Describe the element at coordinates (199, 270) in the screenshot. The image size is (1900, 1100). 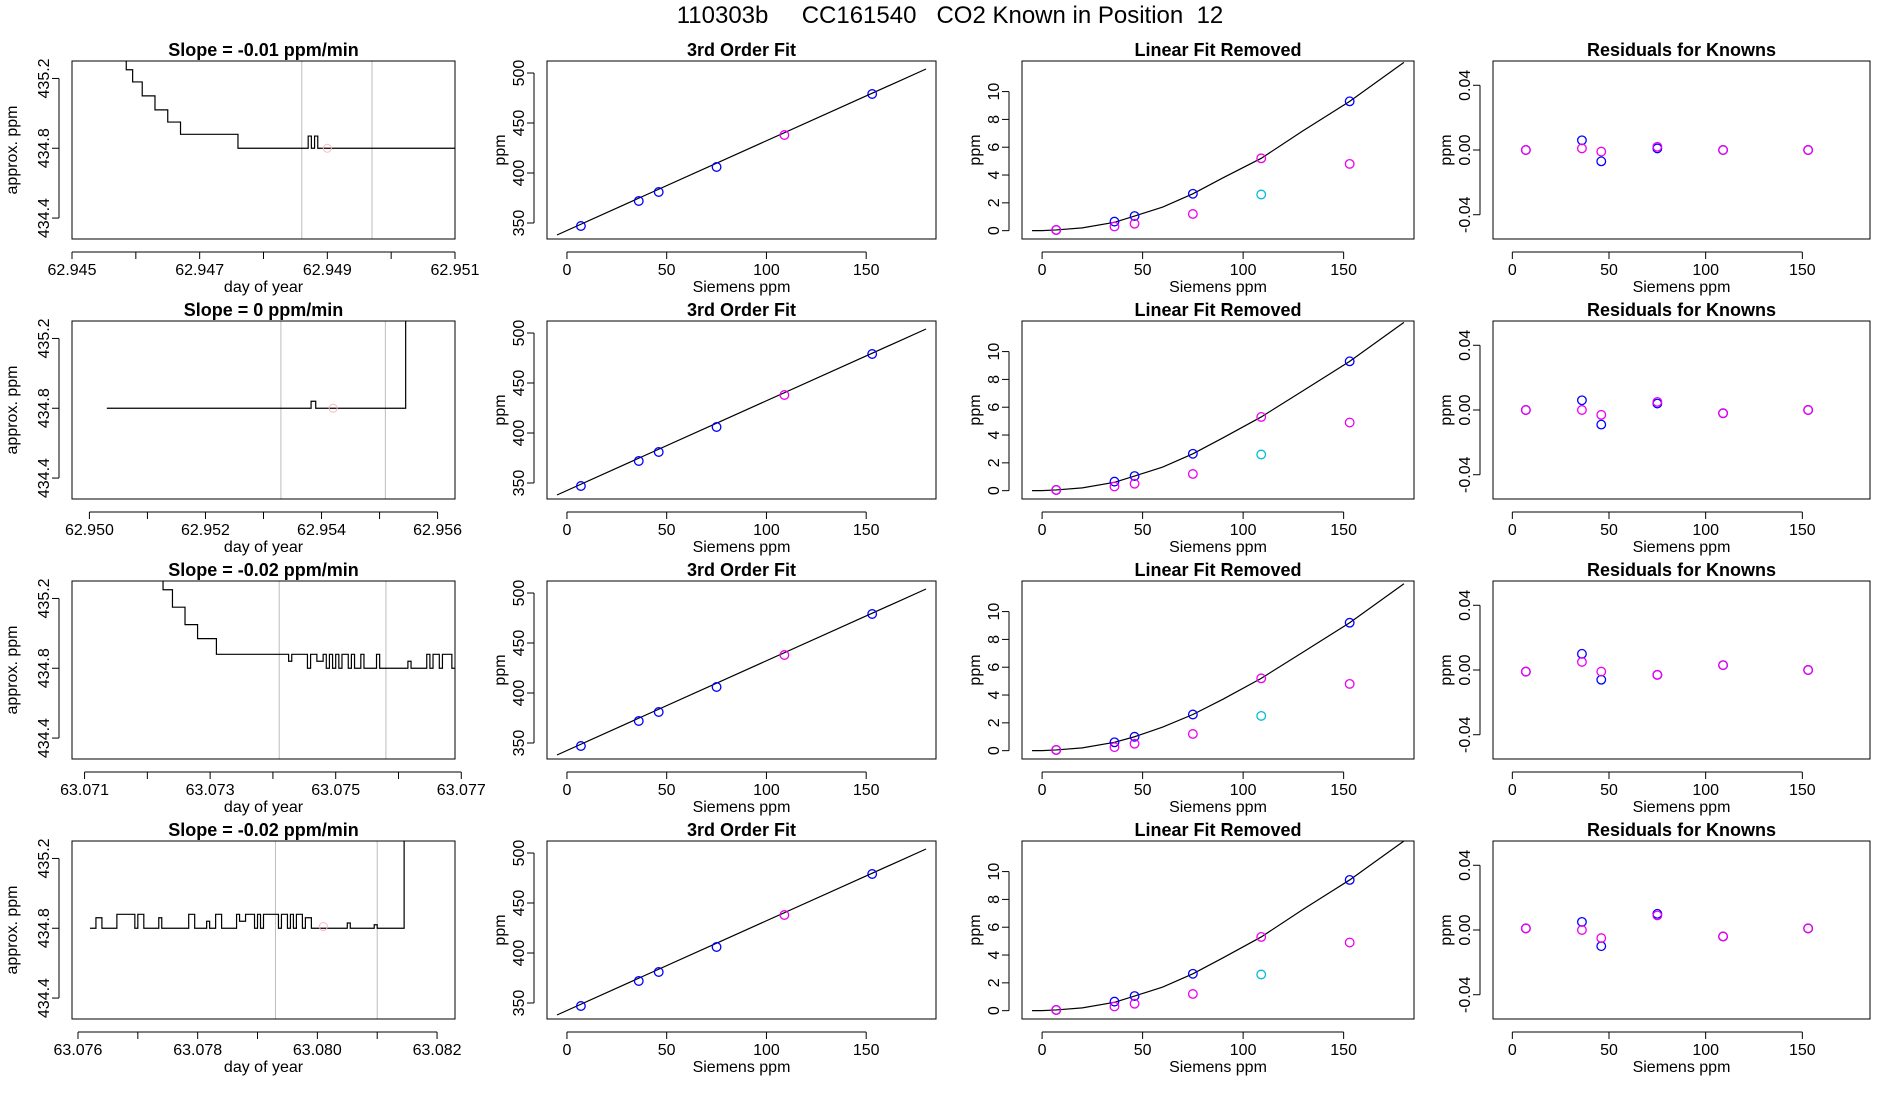
I see `x-tick-label-62-947: 62.947` at that location.